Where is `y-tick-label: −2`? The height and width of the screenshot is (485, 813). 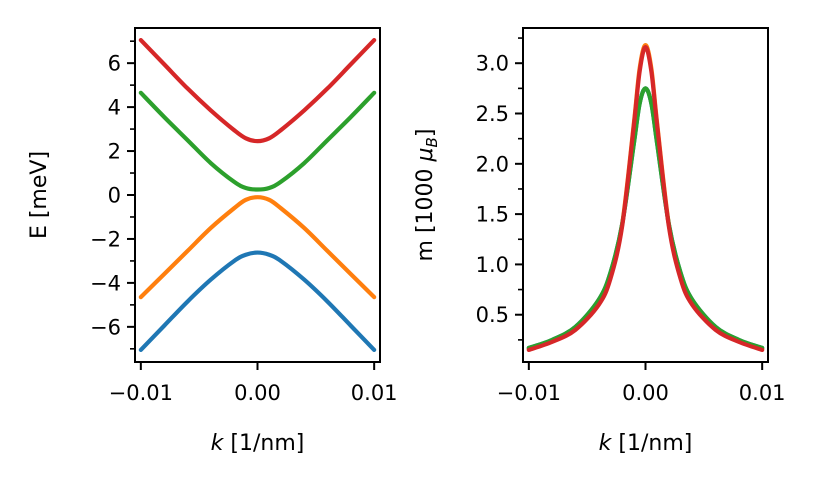
y-tick-label: −2 is located at coordinates (105, 239).